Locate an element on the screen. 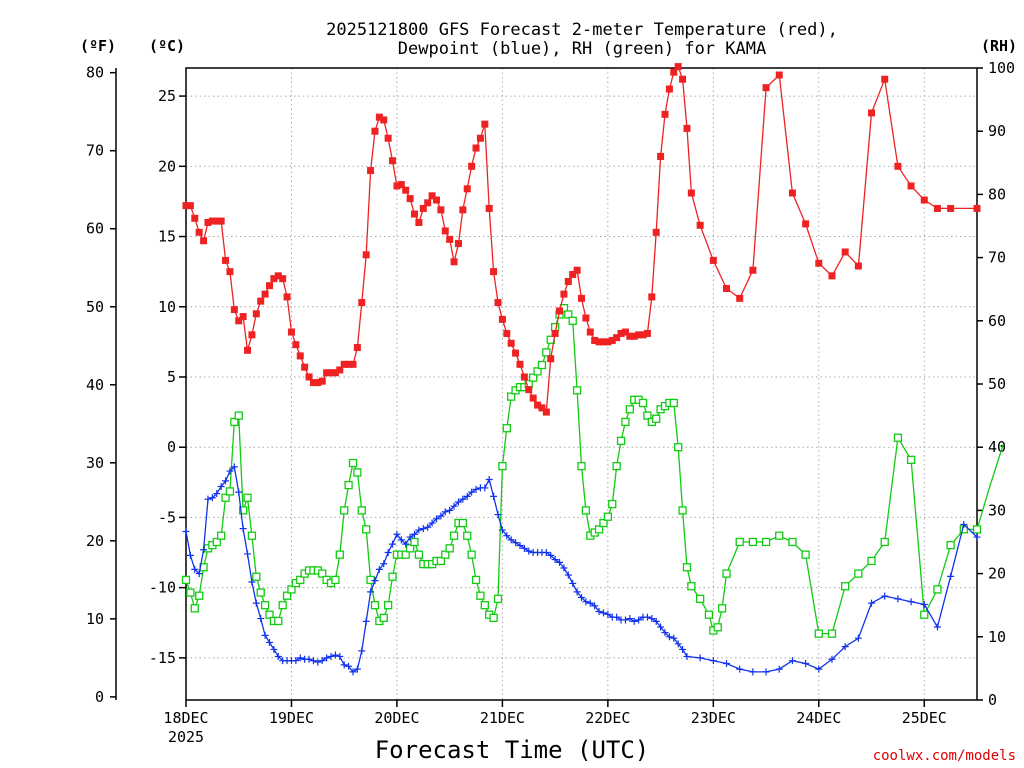 The image size is (1024, 768). time-tick-label: 22DEC is located at coordinates (607, 718).